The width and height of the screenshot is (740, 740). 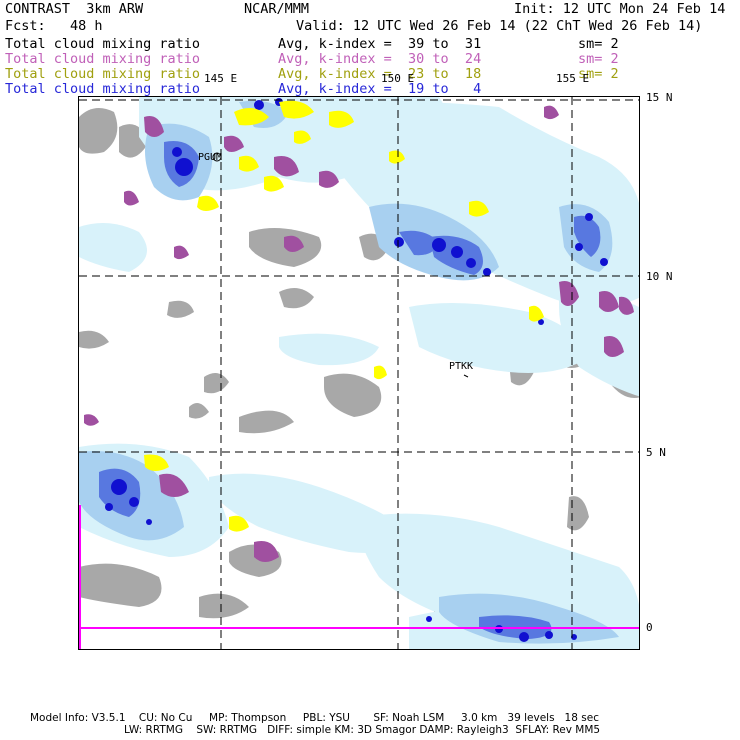 I want to click on field-sm-1: sm= 2, so click(x=598, y=44).